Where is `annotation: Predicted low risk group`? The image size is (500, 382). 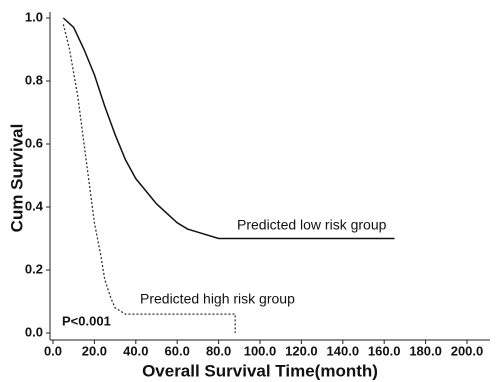
annotation: Predicted low risk group is located at coordinates (312, 225).